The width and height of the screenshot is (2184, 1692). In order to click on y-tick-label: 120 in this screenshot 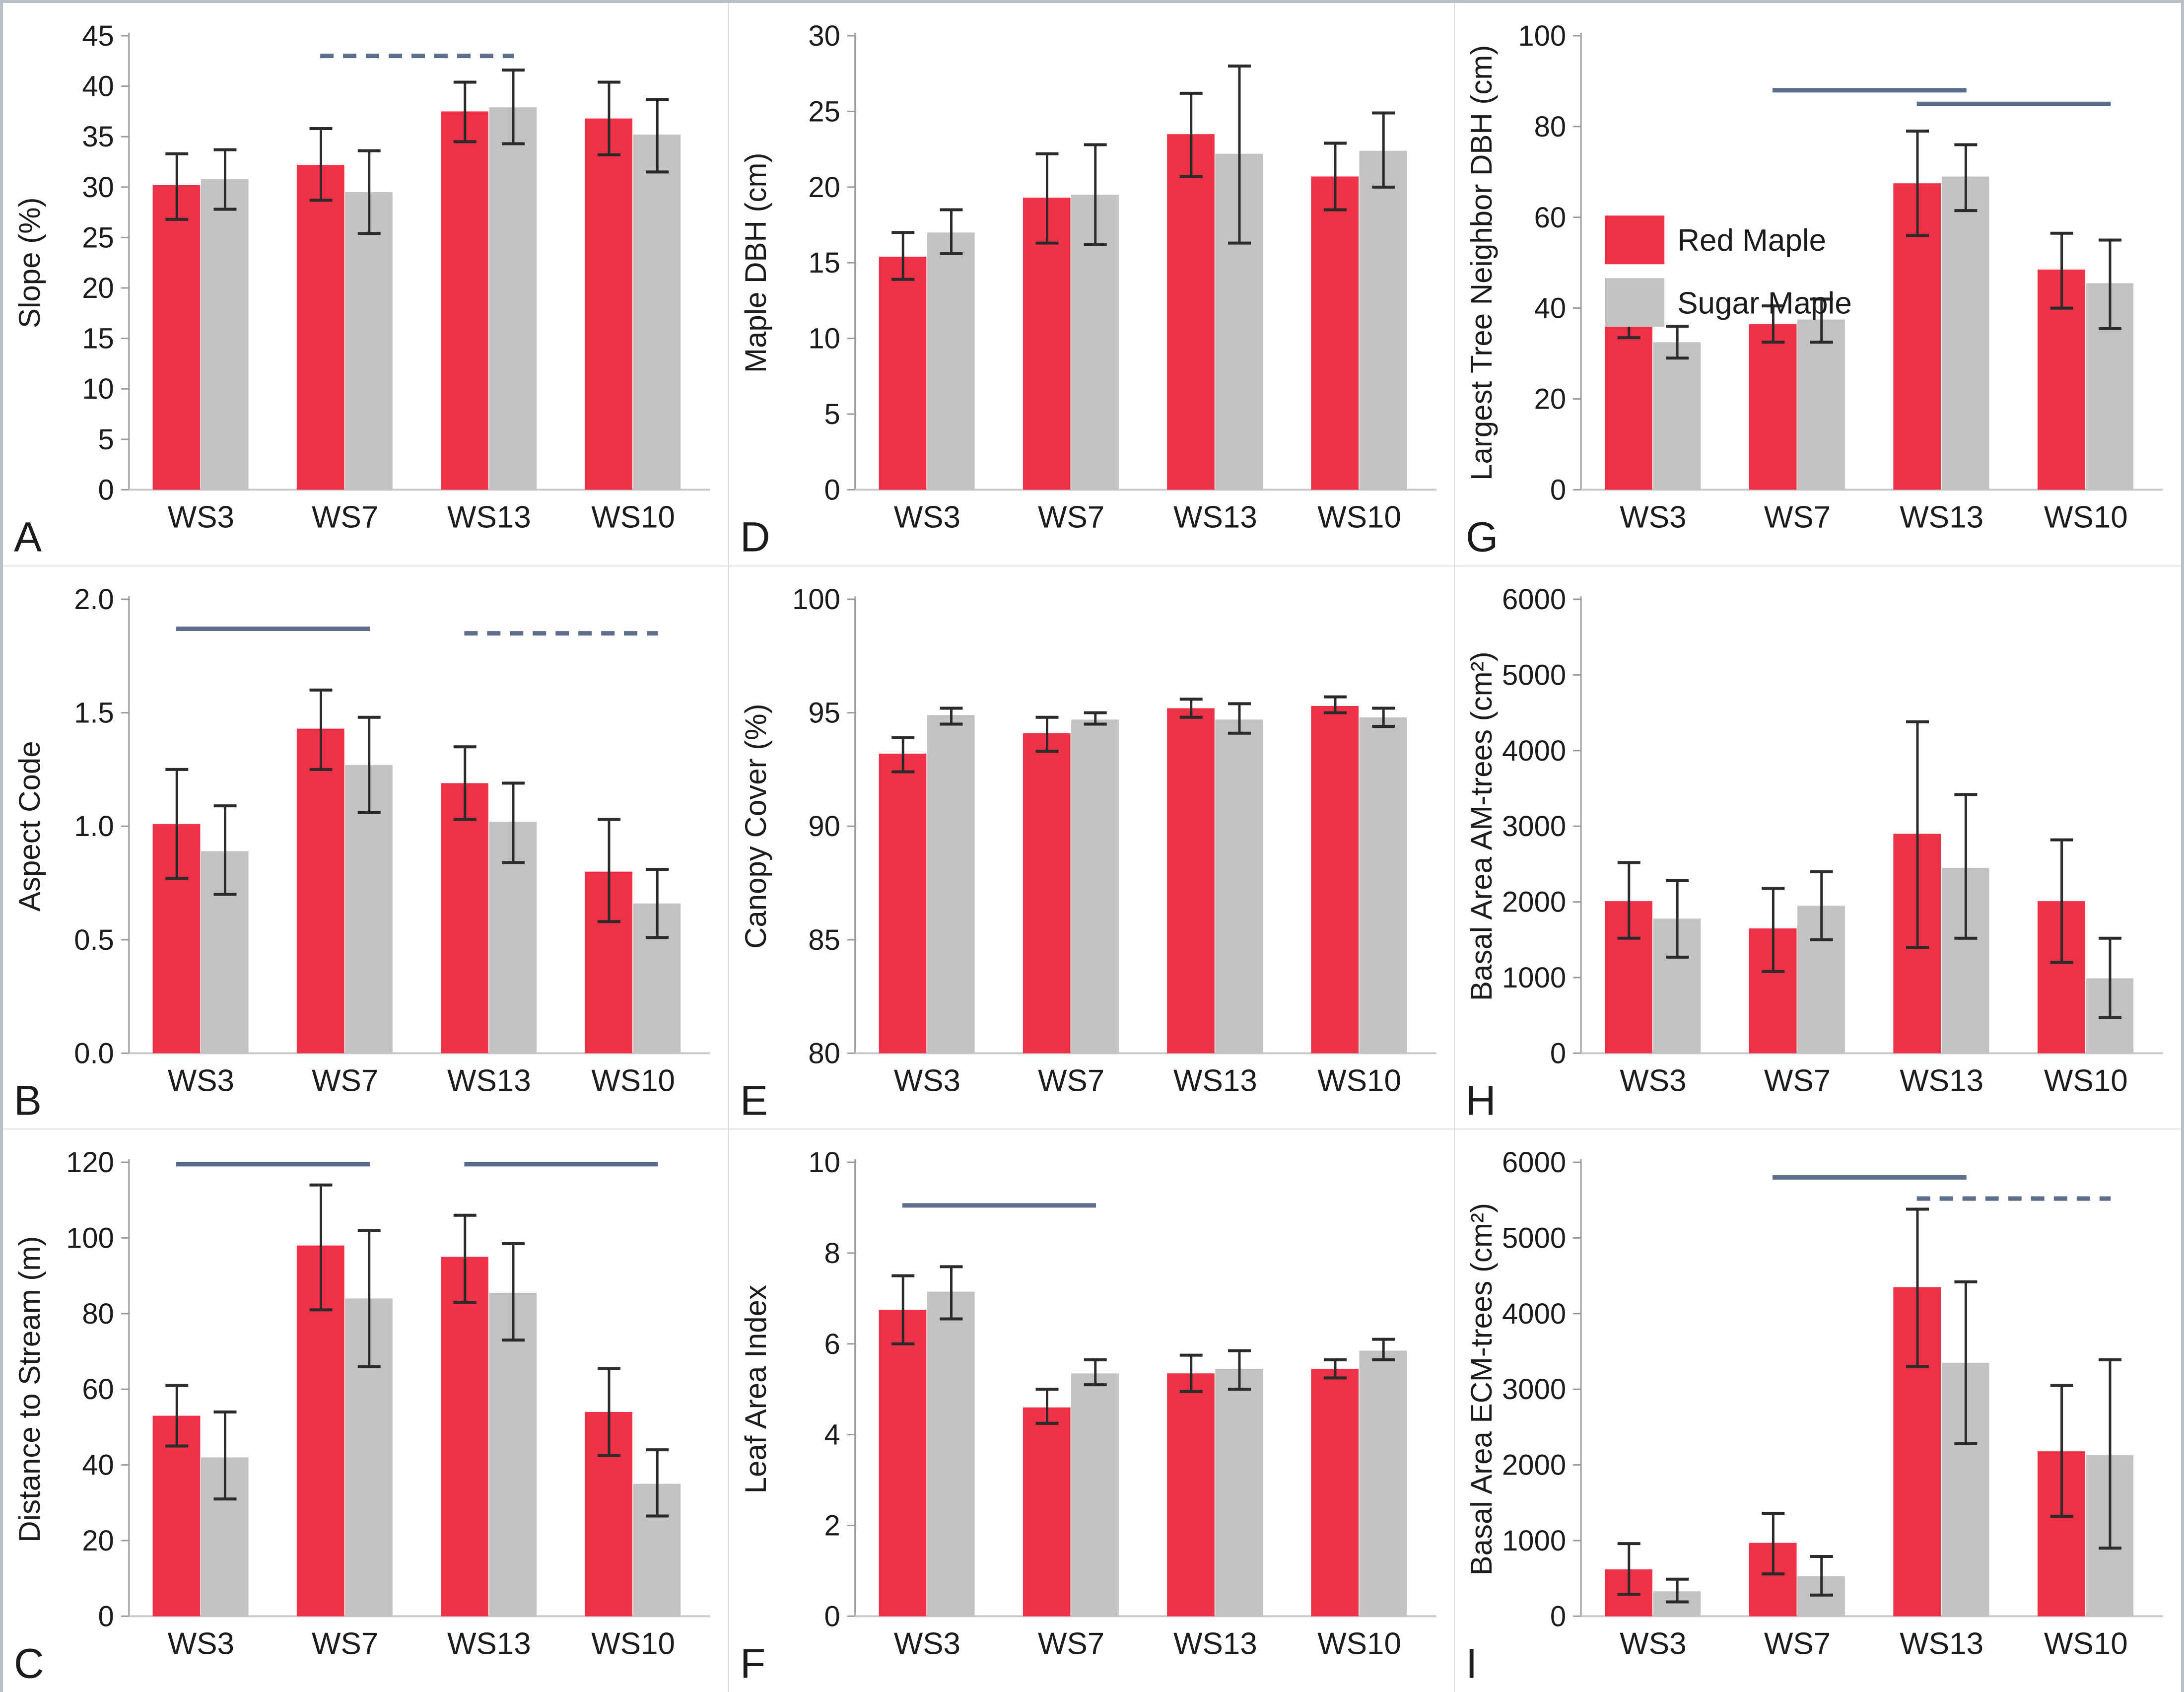, I will do `click(90, 1163)`.